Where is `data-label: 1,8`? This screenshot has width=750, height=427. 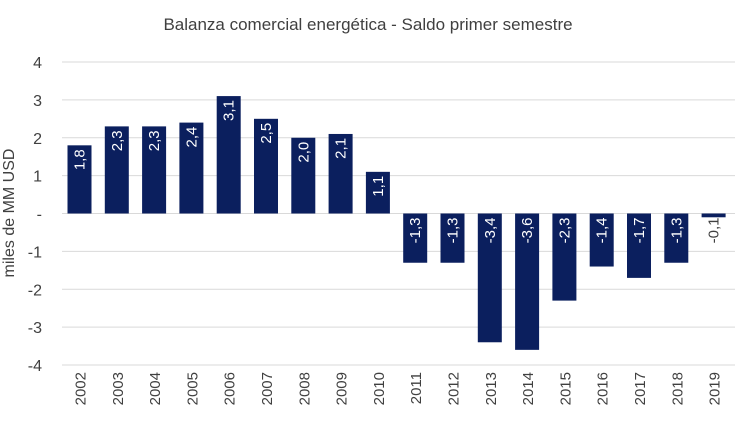 data-label: 1,8 is located at coordinates (80, 159).